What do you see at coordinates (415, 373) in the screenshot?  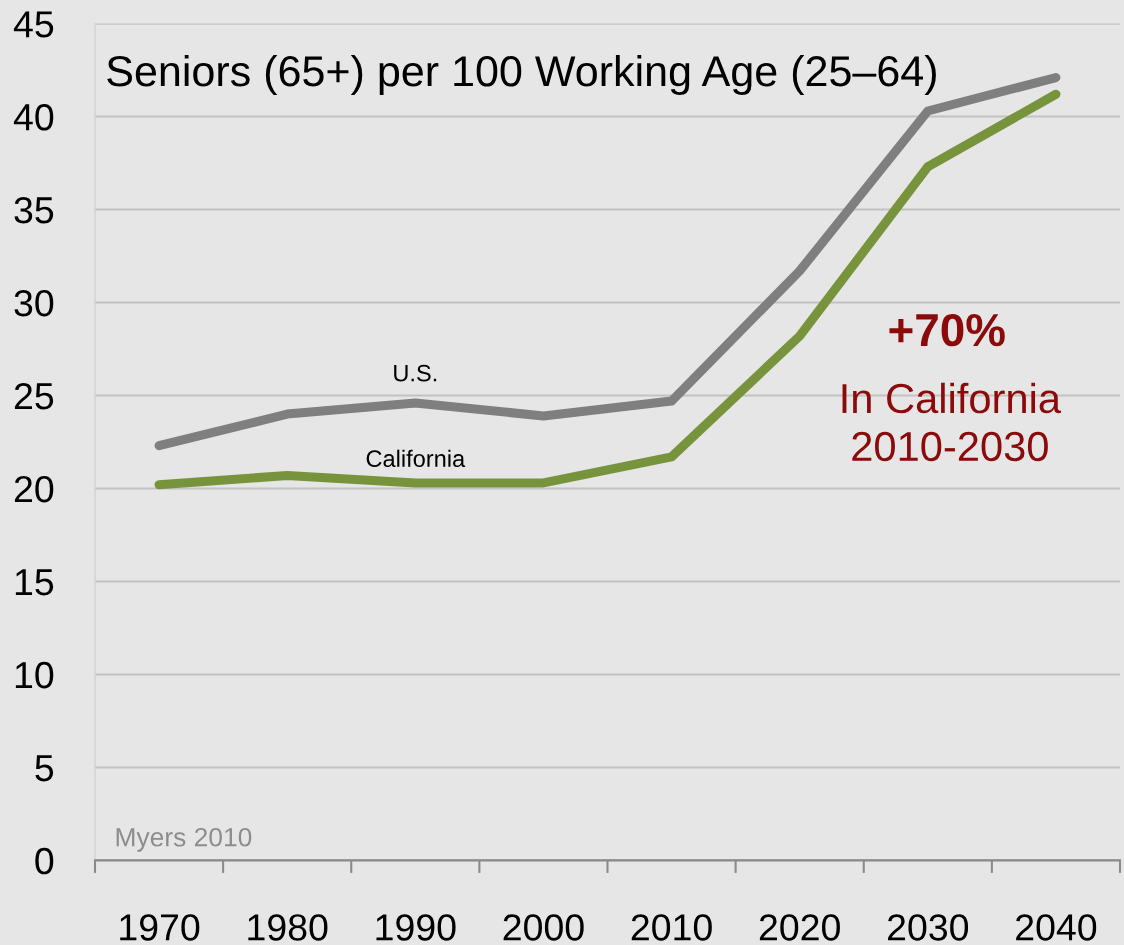 I see `series-label: U.S.` at bounding box center [415, 373].